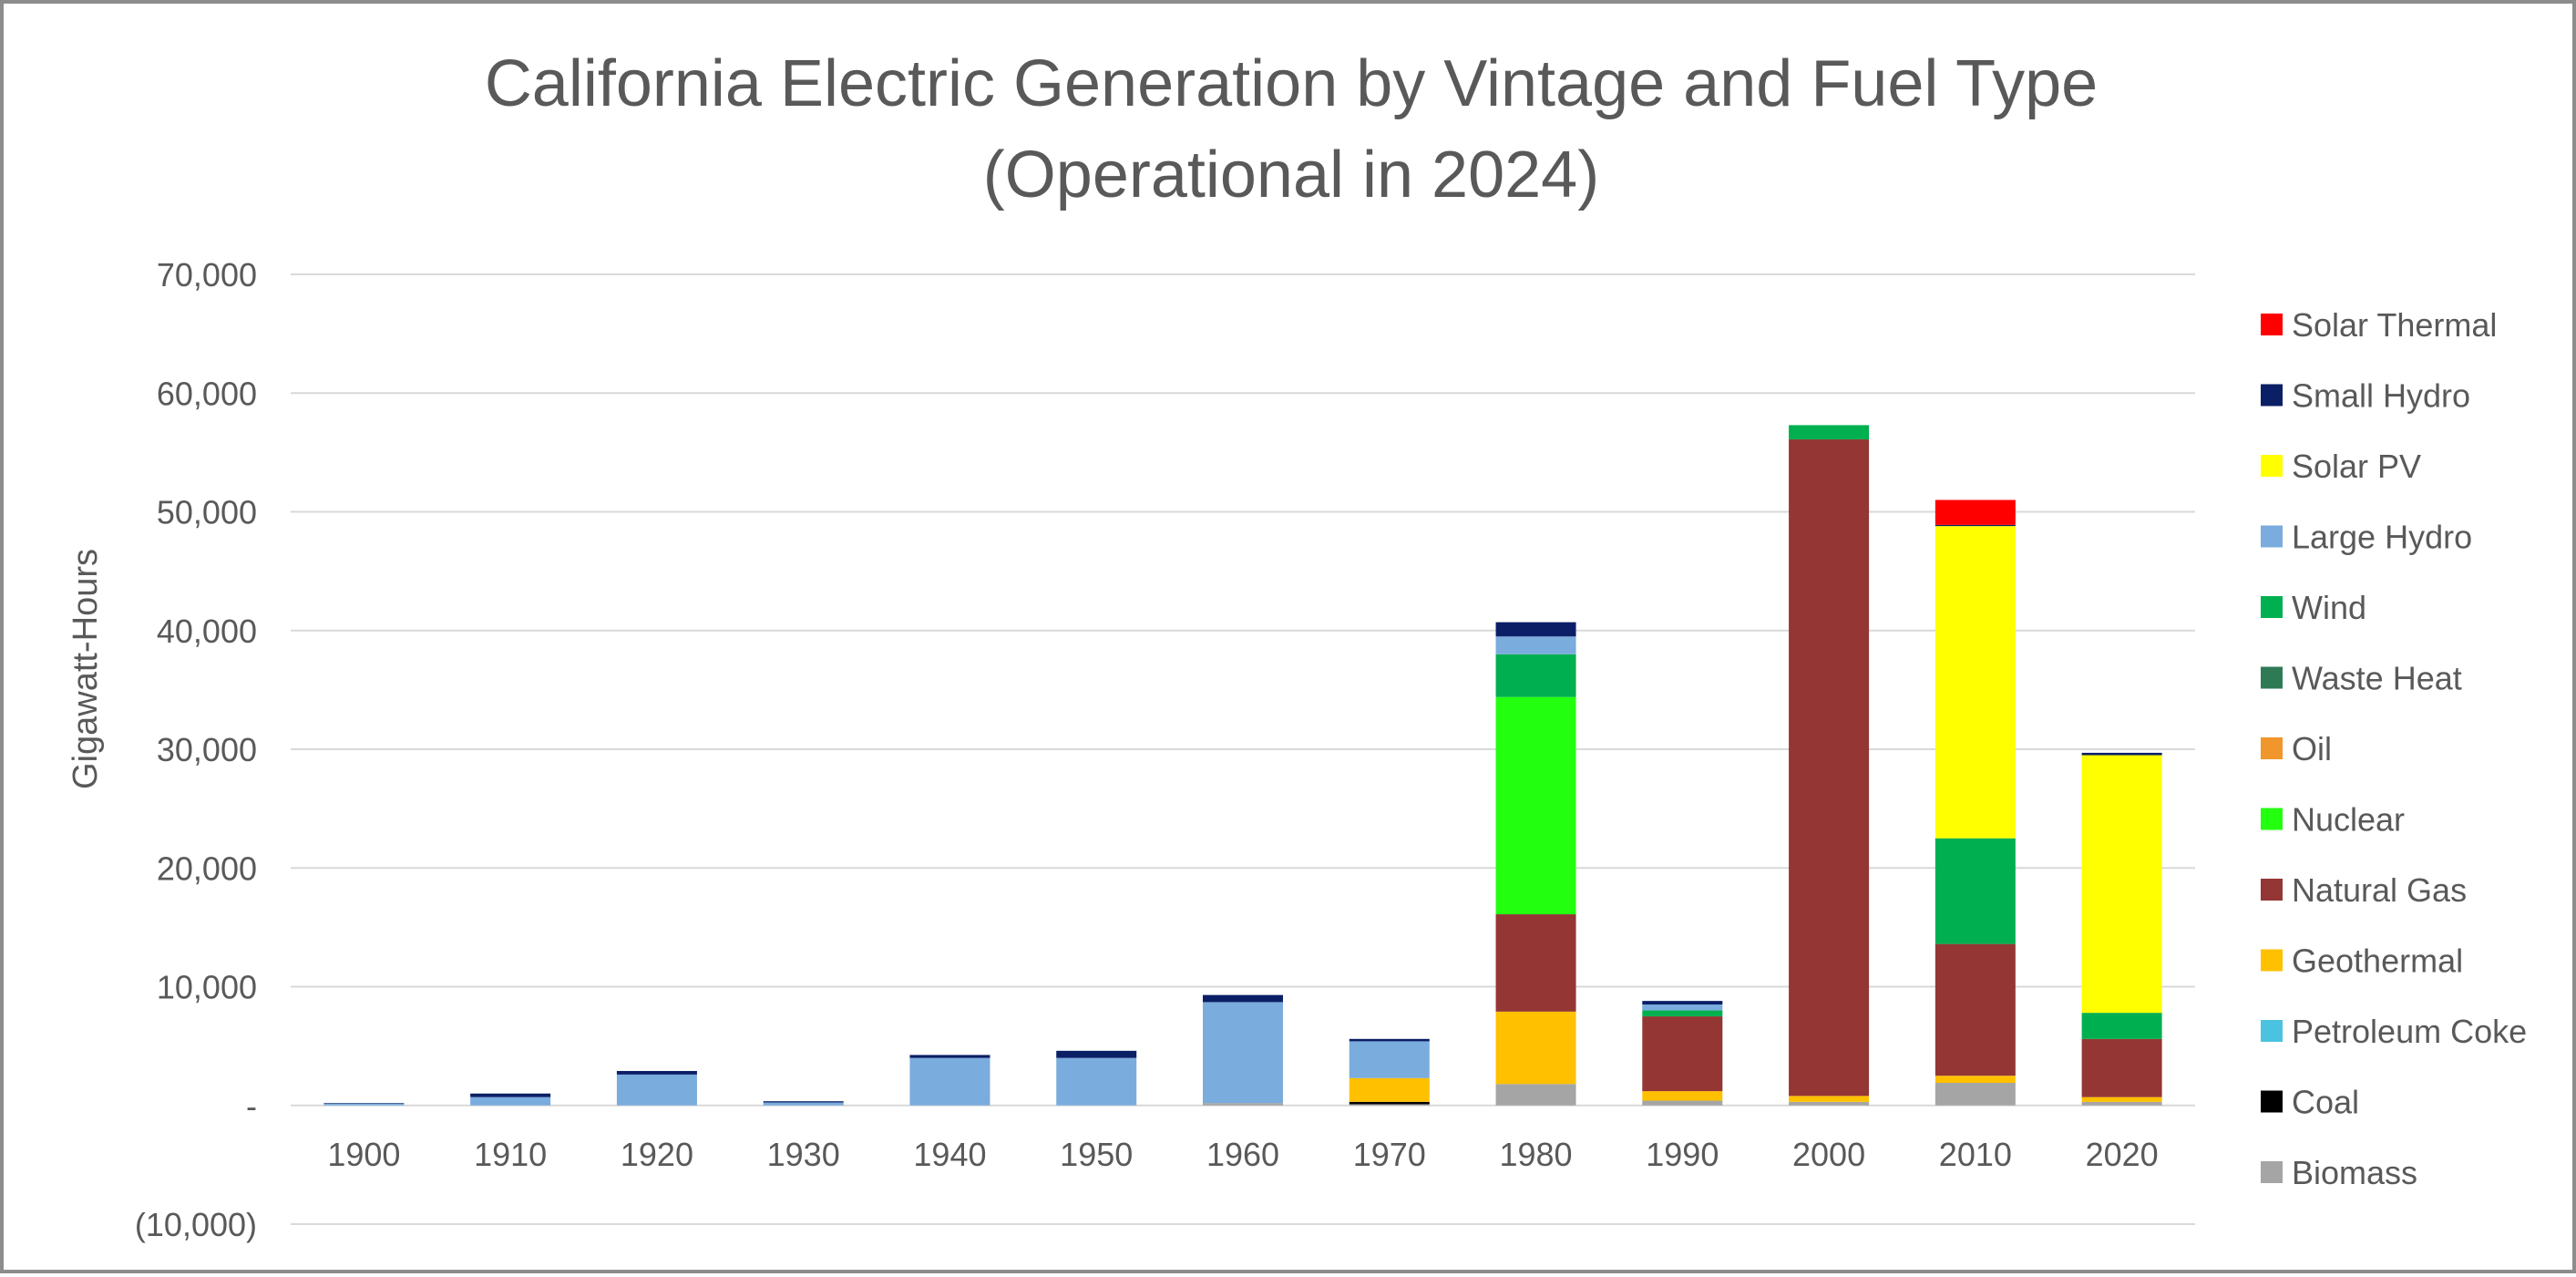 This screenshot has height=1277, width=2576. What do you see at coordinates (1828, 1154) in the screenshot?
I see `x-tick-label: 2000` at bounding box center [1828, 1154].